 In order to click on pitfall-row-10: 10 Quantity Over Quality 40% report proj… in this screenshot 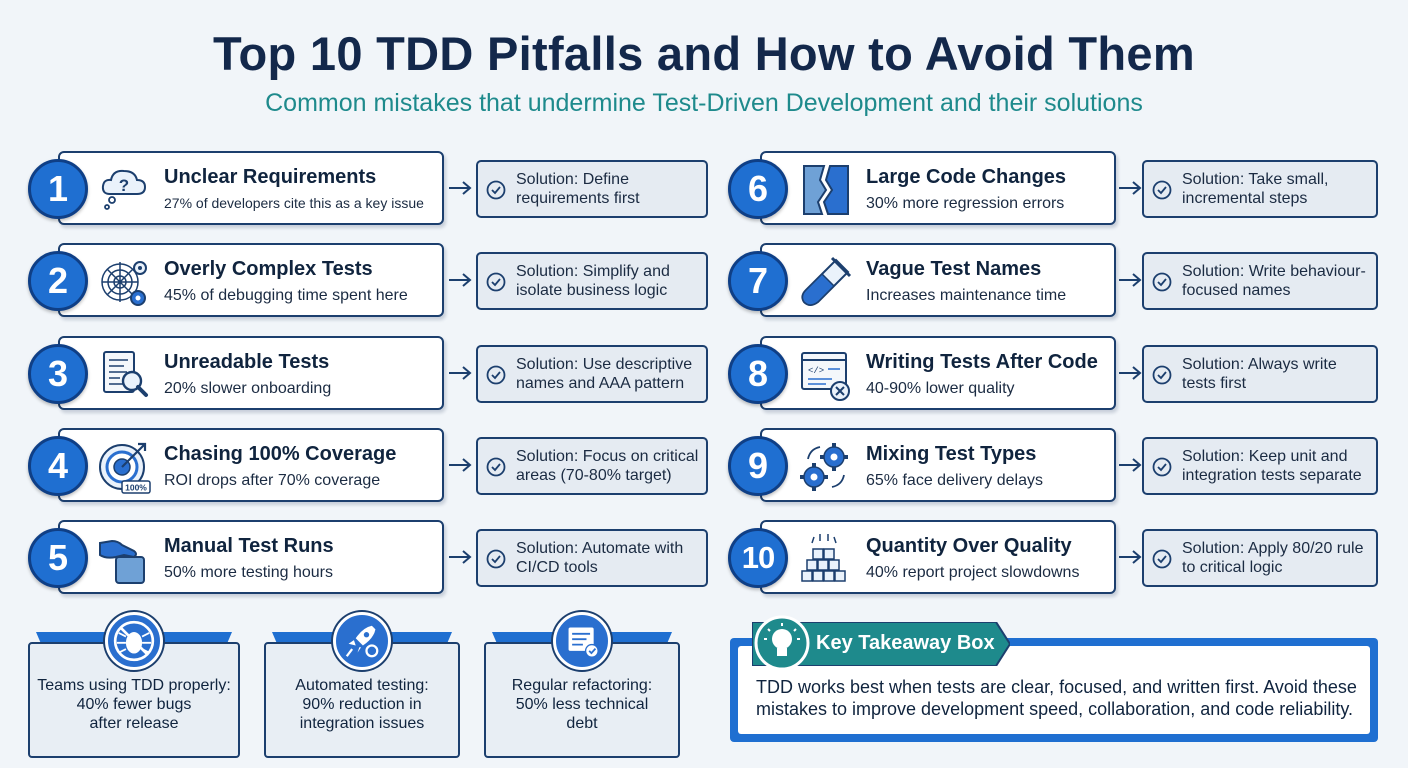, I will do `click(1058, 558)`.